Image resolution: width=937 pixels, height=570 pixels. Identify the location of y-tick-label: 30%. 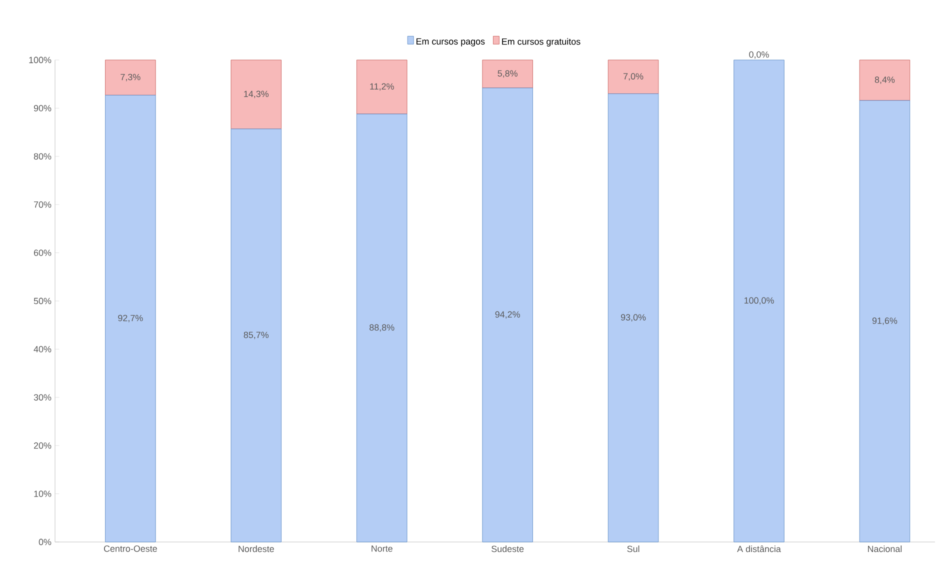
(43, 397).